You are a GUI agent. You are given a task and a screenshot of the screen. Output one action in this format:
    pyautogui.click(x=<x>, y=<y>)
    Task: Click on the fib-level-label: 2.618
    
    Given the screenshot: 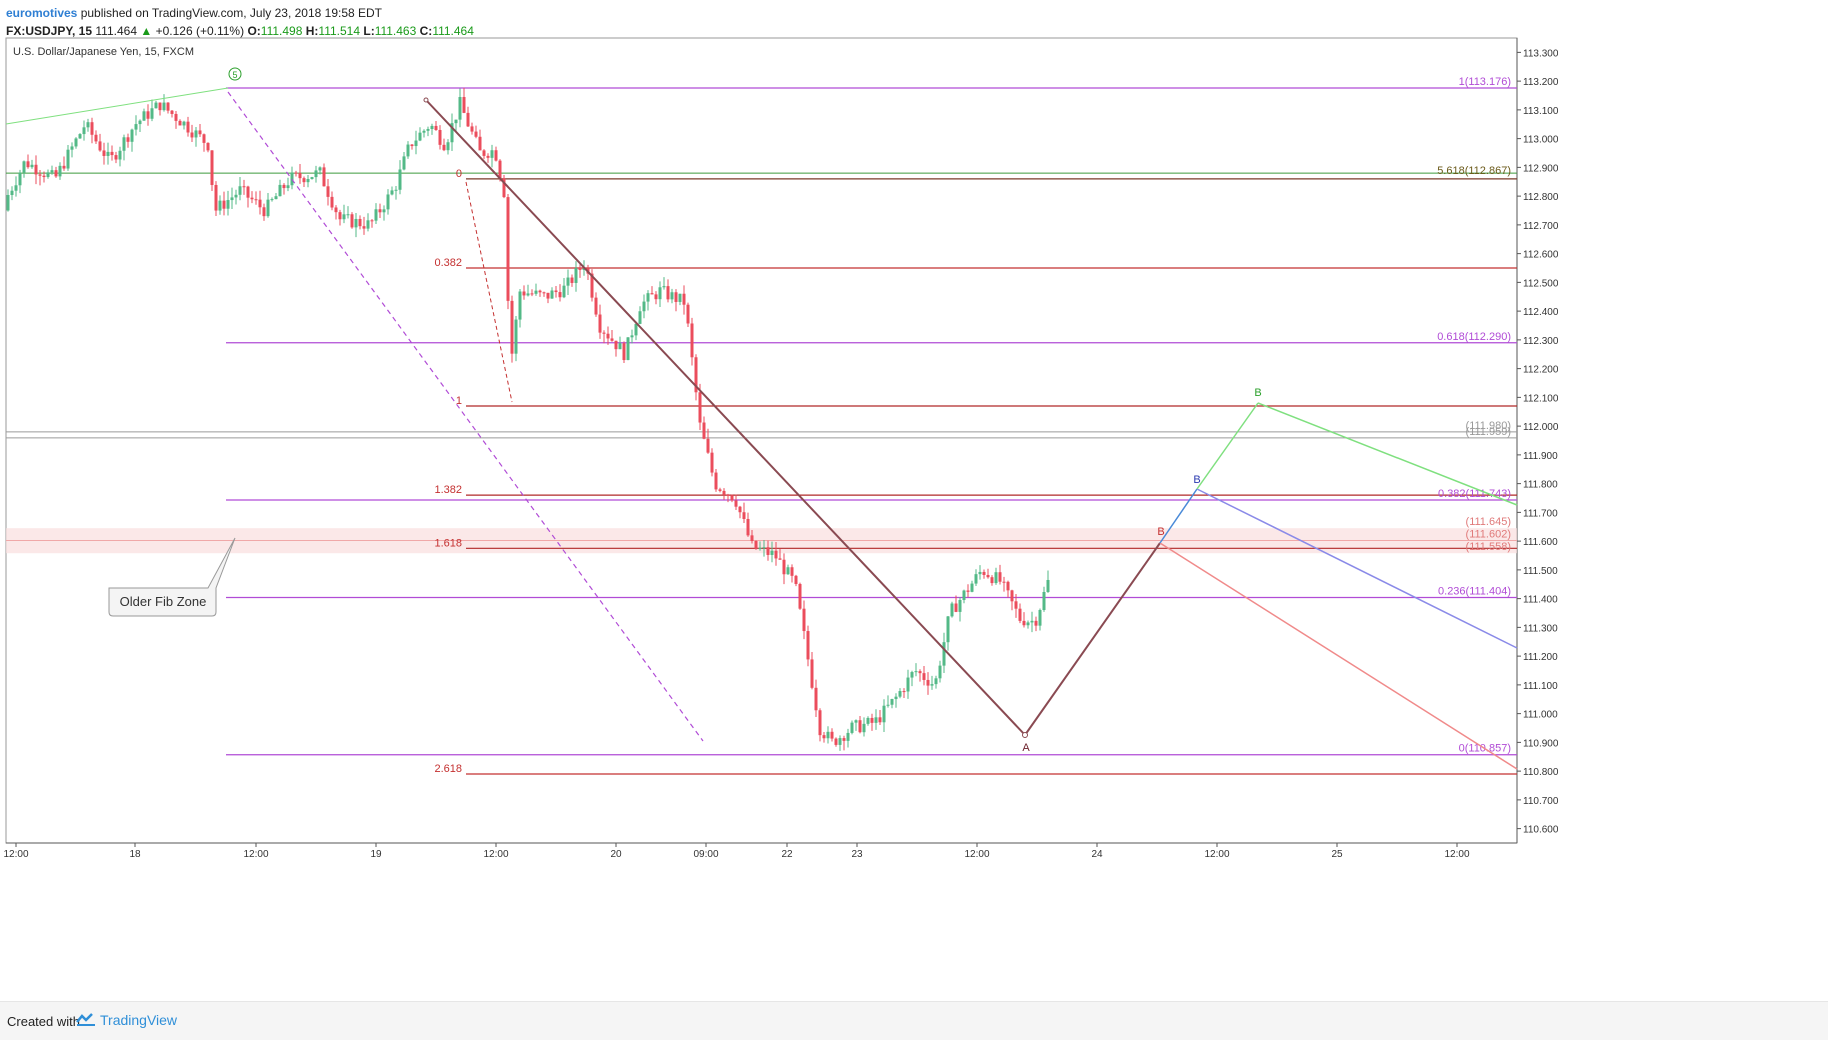 What is the action you would take?
    pyautogui.click(x=448, y=769)
    